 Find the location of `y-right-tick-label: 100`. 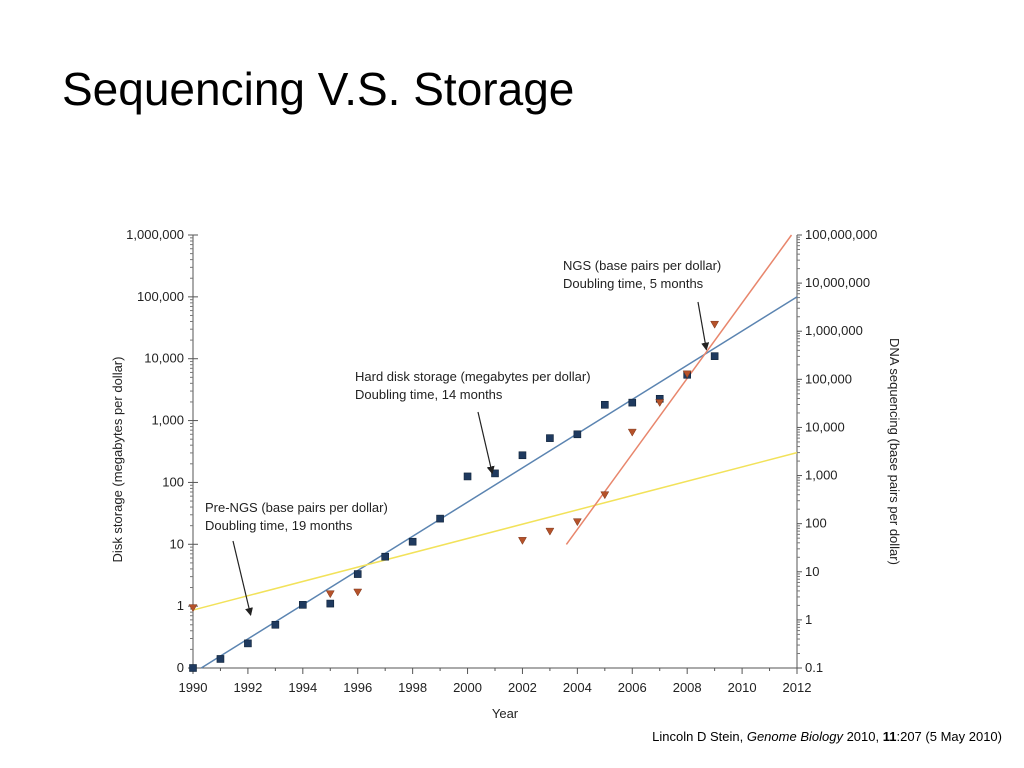

y-right-tick-label: 100 is located at coordinates (816, 523).